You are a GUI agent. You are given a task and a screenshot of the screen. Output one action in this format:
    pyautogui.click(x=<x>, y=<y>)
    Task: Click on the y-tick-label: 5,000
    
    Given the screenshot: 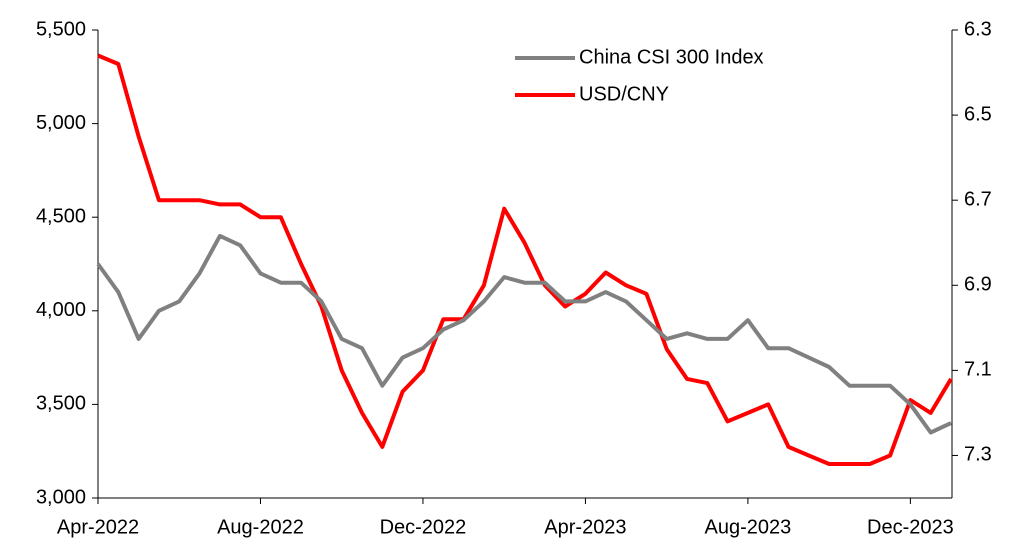 What is the action you would take?
    pyautogui.click(x=61, y=123)
    